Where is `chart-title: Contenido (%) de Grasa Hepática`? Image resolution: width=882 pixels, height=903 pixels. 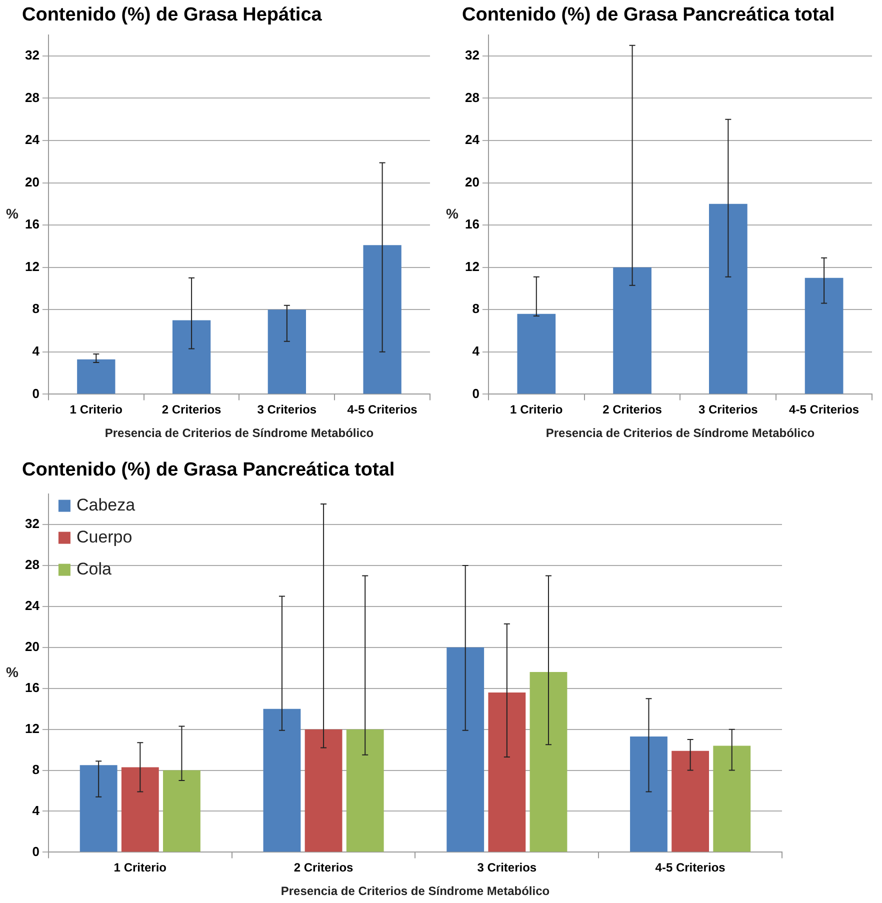
chart-title: Contenido (%) de Grasa Hepática is located at coordinates (172, 15).